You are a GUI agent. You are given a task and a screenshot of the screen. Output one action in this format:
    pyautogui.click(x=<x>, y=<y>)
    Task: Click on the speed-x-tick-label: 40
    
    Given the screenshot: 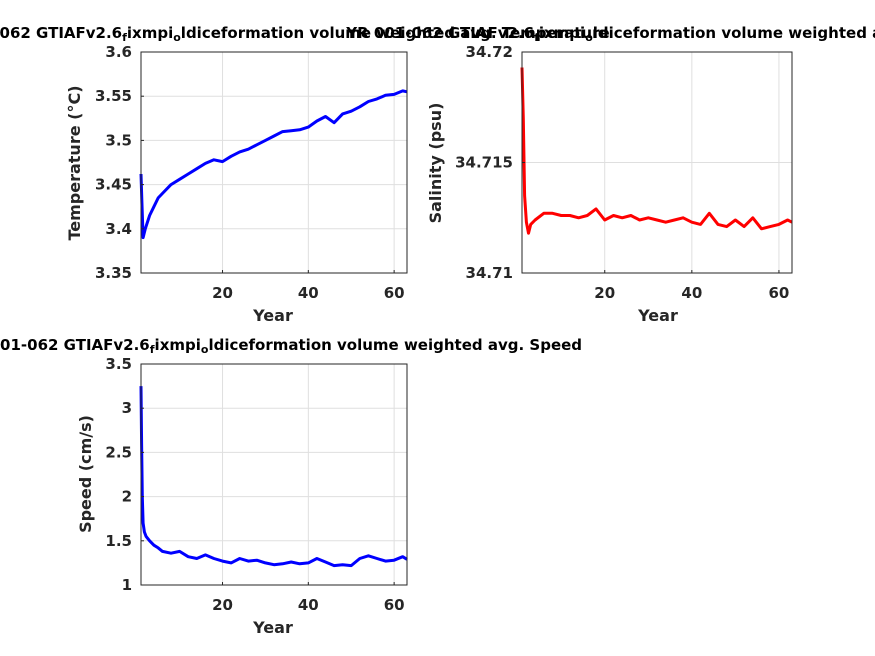 What is the action you would take?
    pyautogui.click(x=308, y=605)
    